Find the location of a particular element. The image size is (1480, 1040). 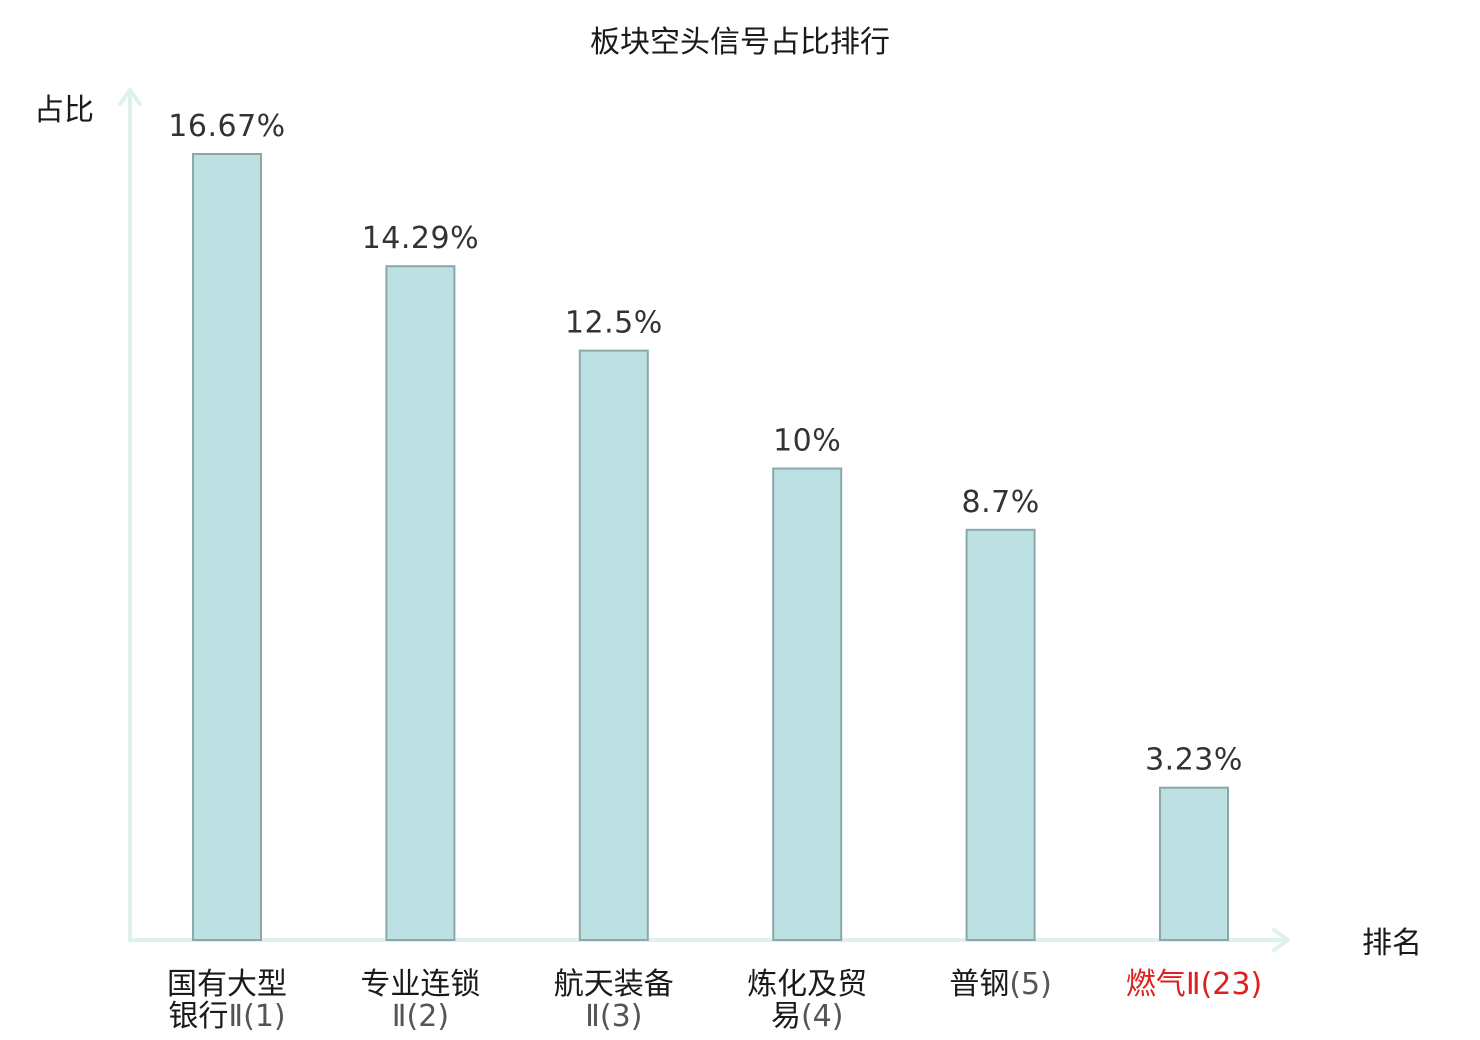

category-name: 燃气 is located at coordinates (1156, 984).